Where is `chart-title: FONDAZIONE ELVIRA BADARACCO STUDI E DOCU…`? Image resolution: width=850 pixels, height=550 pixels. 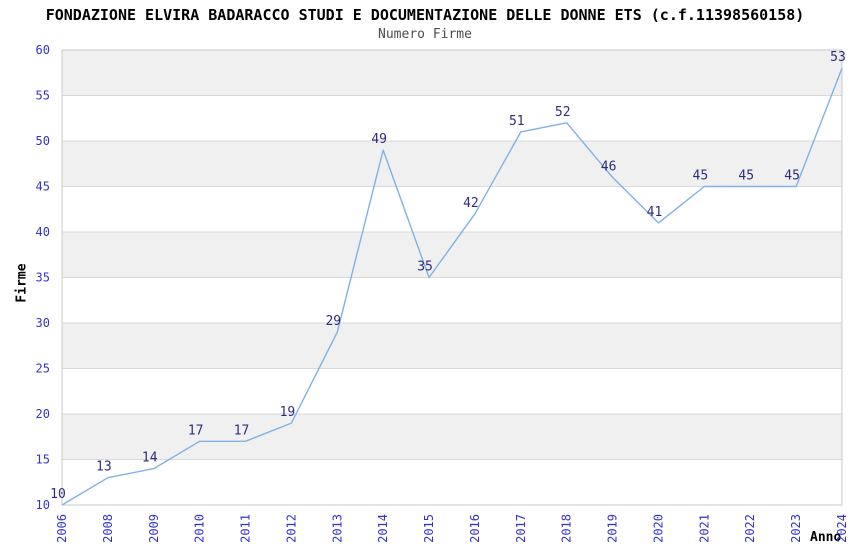
chart-title: FONDAZIONE ELVIRA BADARACCO STUDI E DOCU… is located at coordinates (425, 15).